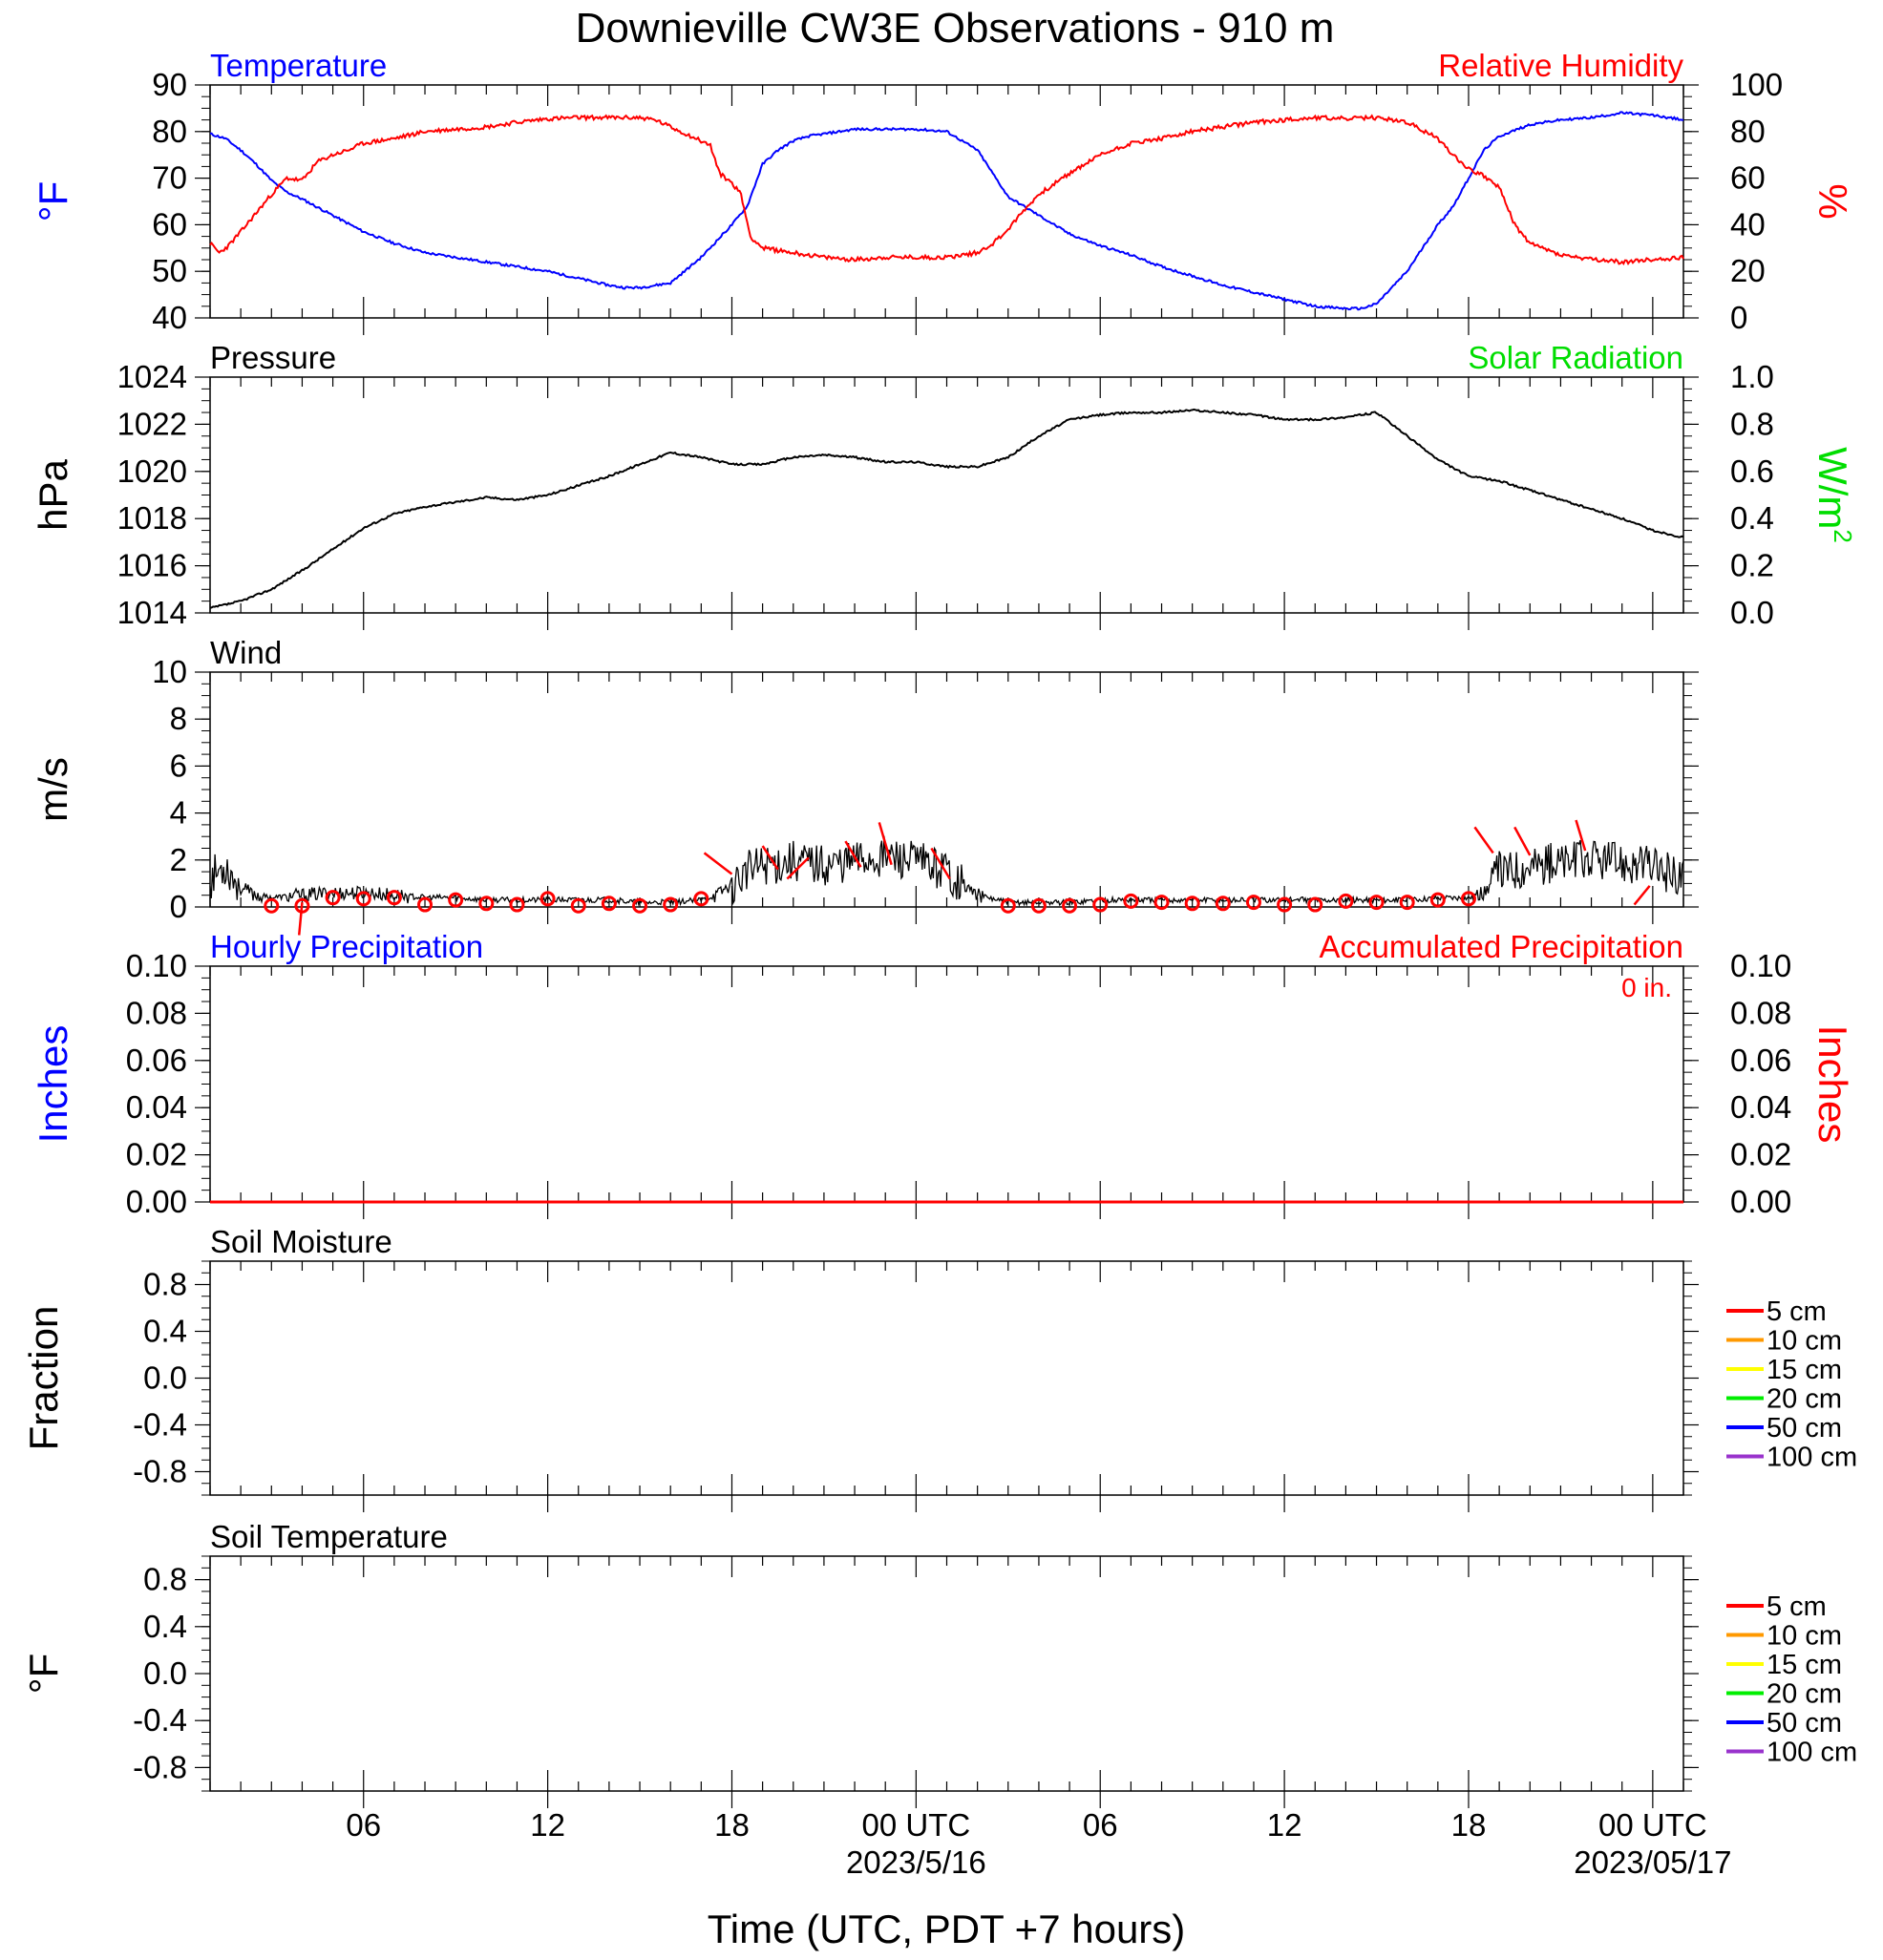  I want to click on y-tick-label: 1018, so click(152, 518).